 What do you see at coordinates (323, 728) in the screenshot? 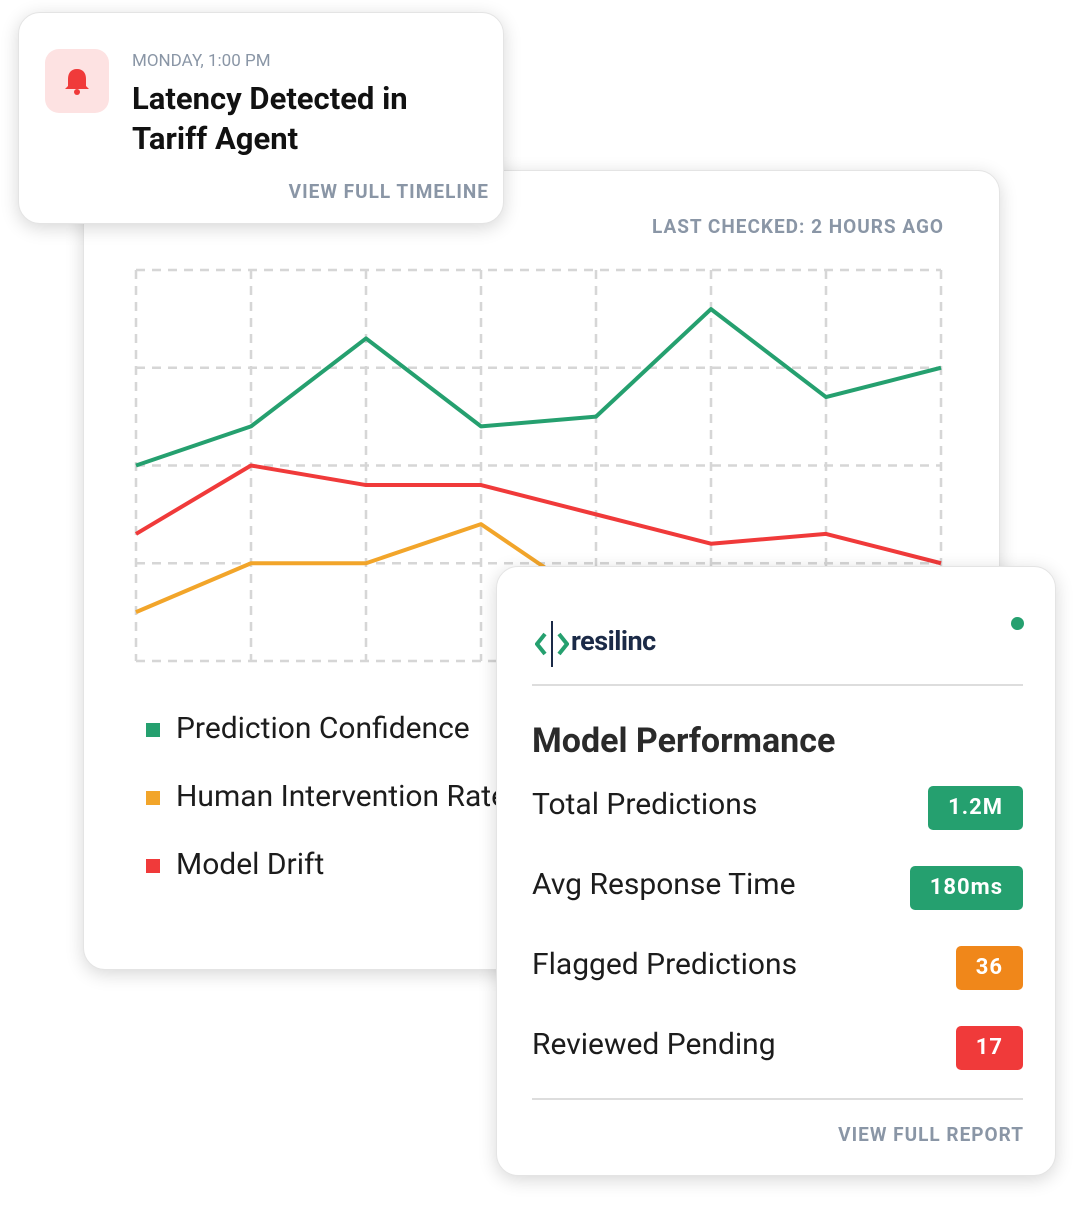
I see `legend-label: Prediction Confidence` at bounding box center [323, 728].